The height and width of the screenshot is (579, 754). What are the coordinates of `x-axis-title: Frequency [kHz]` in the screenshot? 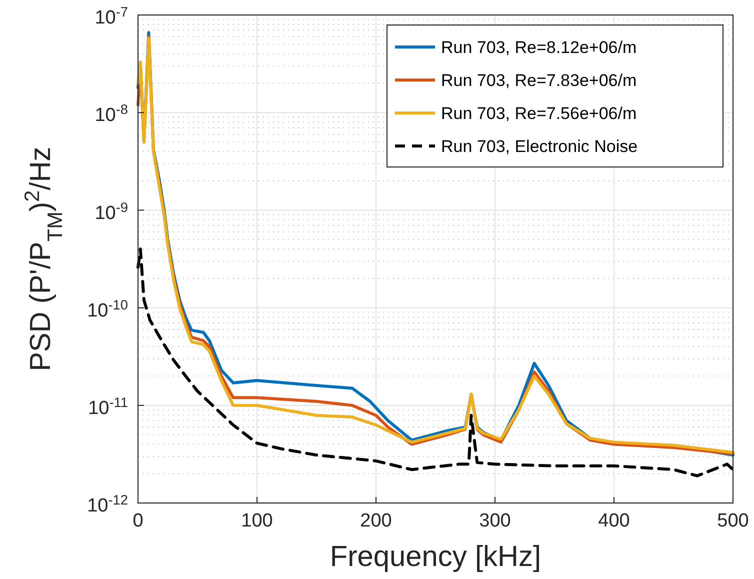 It's located at (436, 557).